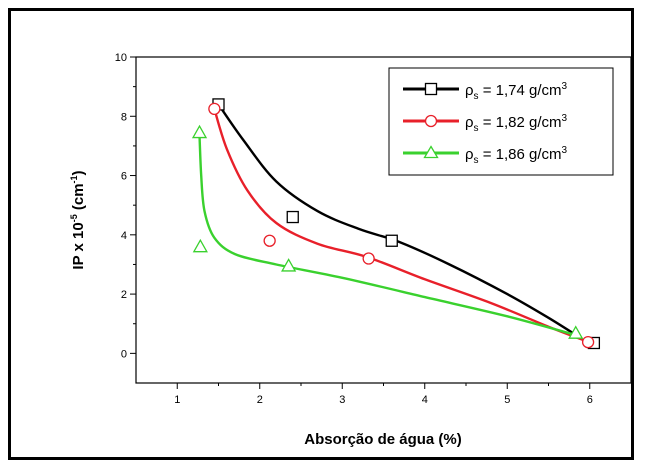 Image resolution: width=646 pixels, height=470 pixels. Describe the element at coordinates (124, 177) in the screenshot. I see `y-tick-label: 6` at that location.